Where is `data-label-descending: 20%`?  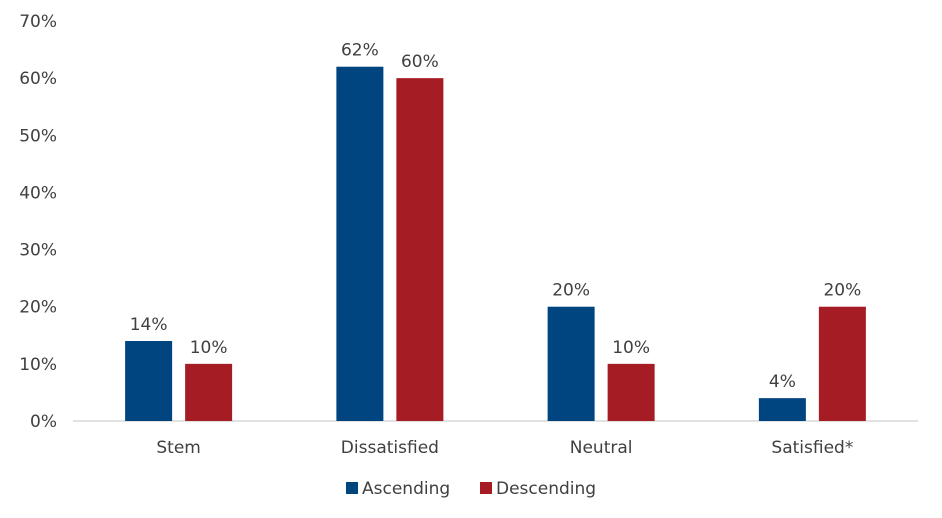
data-label-descending: 20% is located at coordinates (842, 291).